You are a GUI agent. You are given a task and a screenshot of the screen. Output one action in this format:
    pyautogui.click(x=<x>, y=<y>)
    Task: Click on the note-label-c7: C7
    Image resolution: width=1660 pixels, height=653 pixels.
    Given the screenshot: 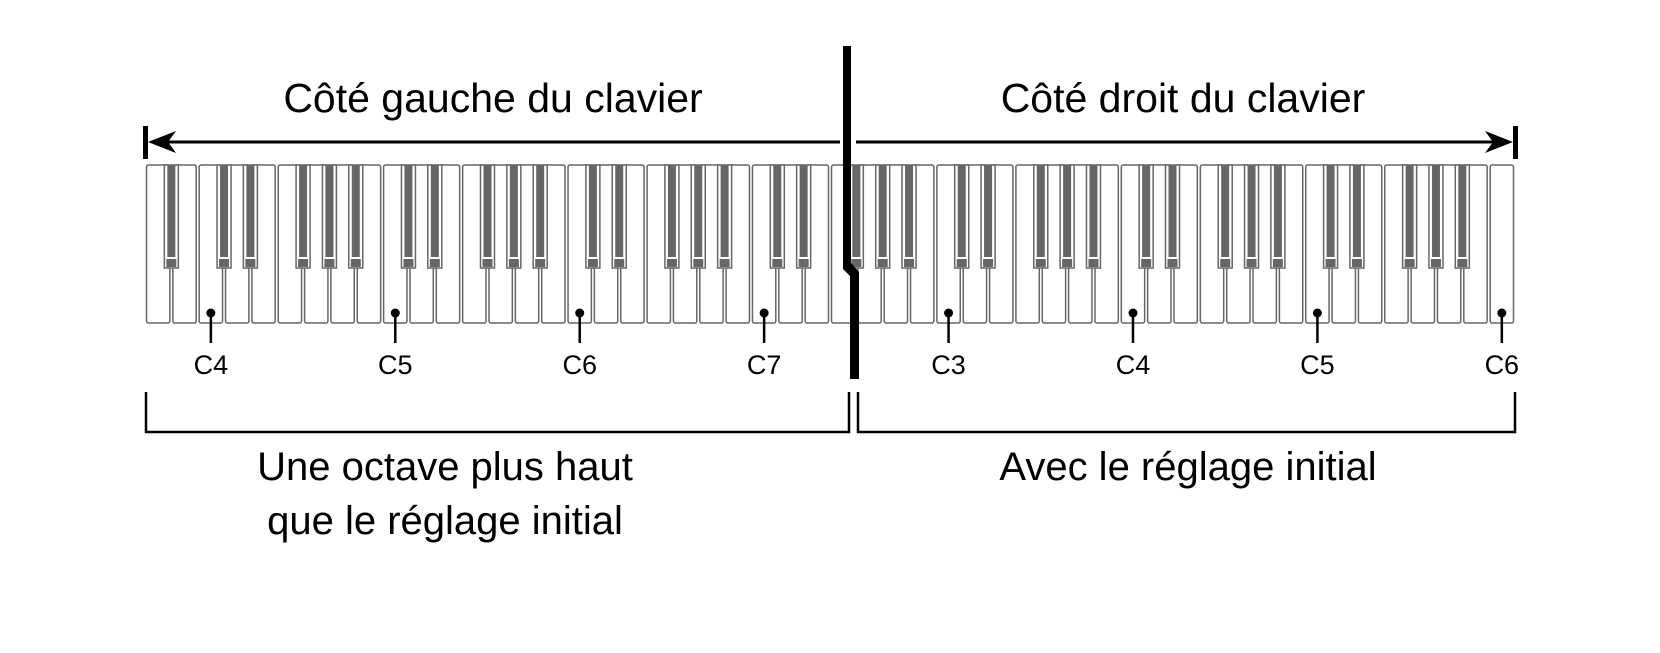 What is the action you would take?
    pyautogui.click(x=764, y=365)
    